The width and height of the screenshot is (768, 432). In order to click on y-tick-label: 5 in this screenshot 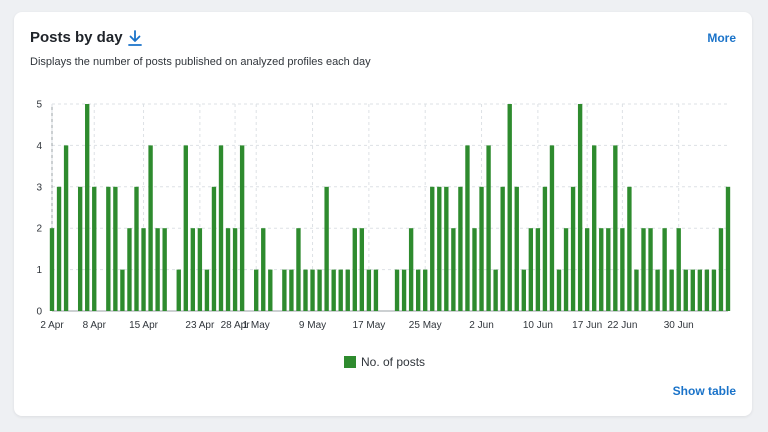, I will do `click(39, 105)`.